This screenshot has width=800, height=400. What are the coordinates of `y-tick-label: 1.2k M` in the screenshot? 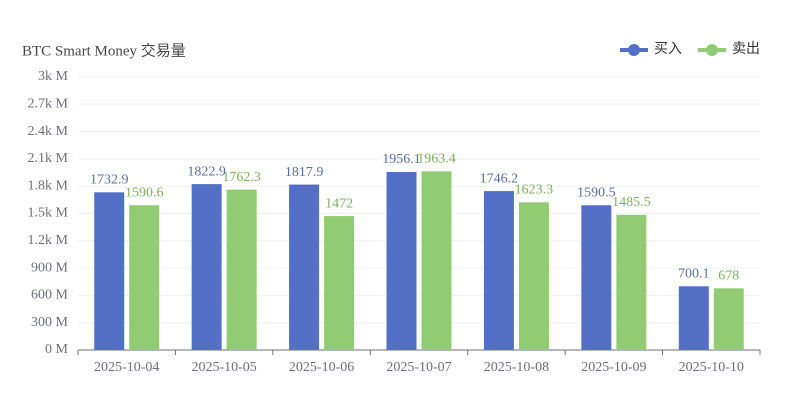 It's located at (48, 240).